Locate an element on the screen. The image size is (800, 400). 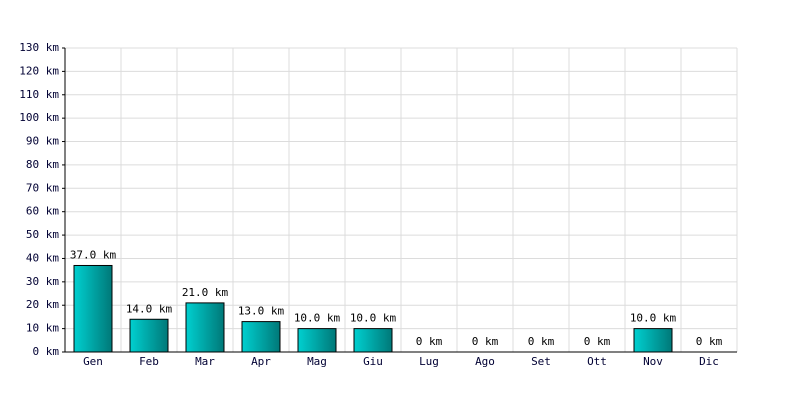
x-tick-label: Apr is located at coordinates (261, 361).